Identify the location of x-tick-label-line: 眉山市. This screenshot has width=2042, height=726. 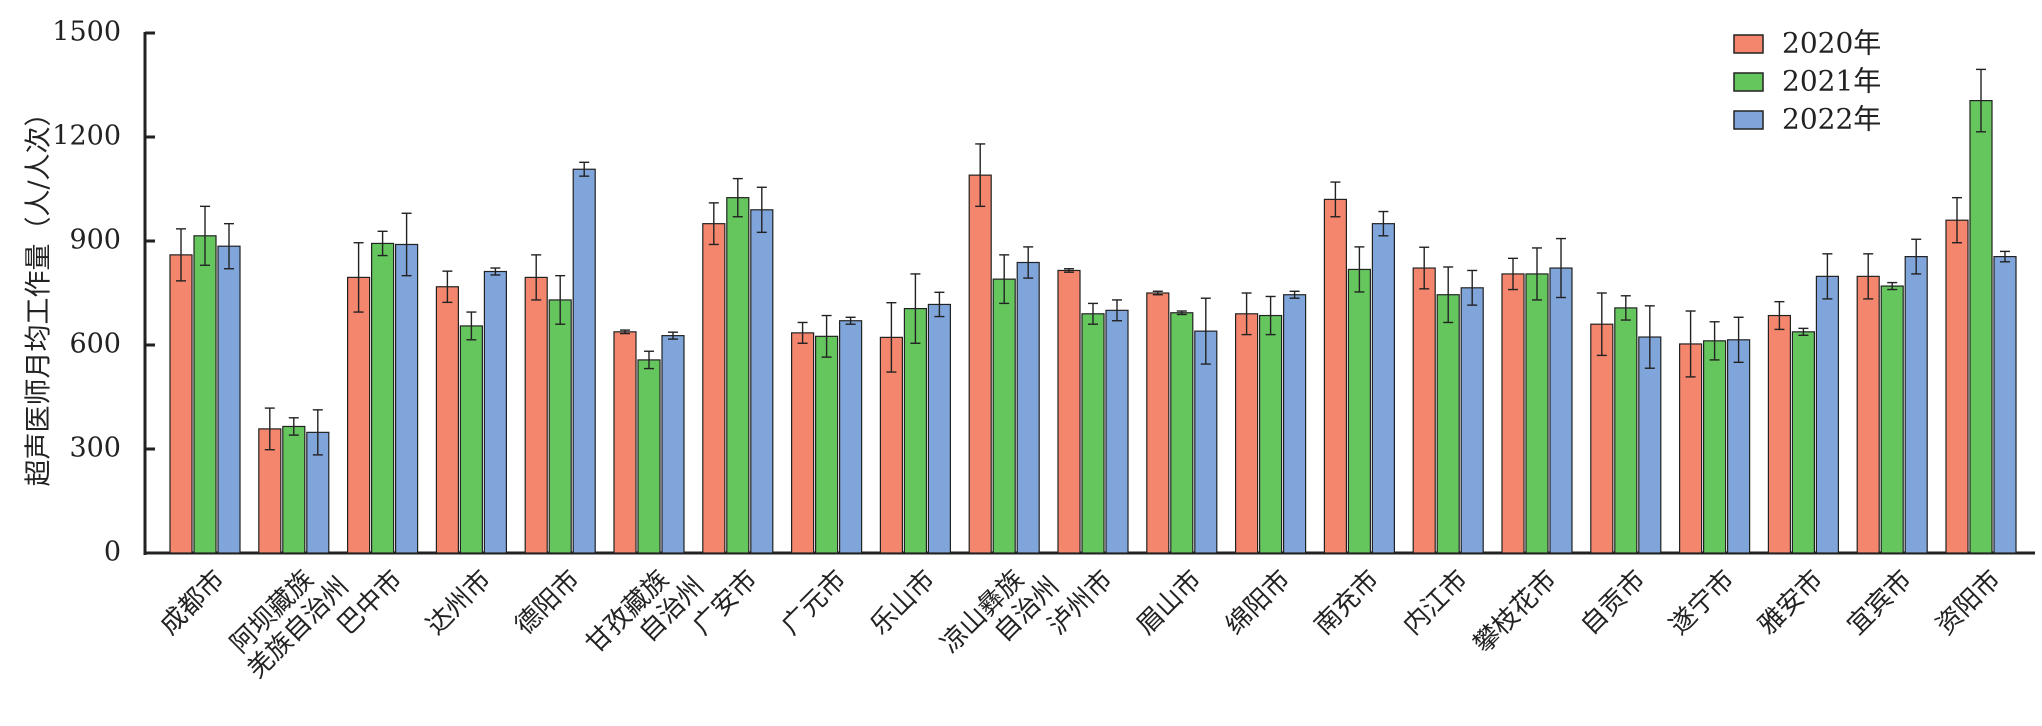
(1169, 603).